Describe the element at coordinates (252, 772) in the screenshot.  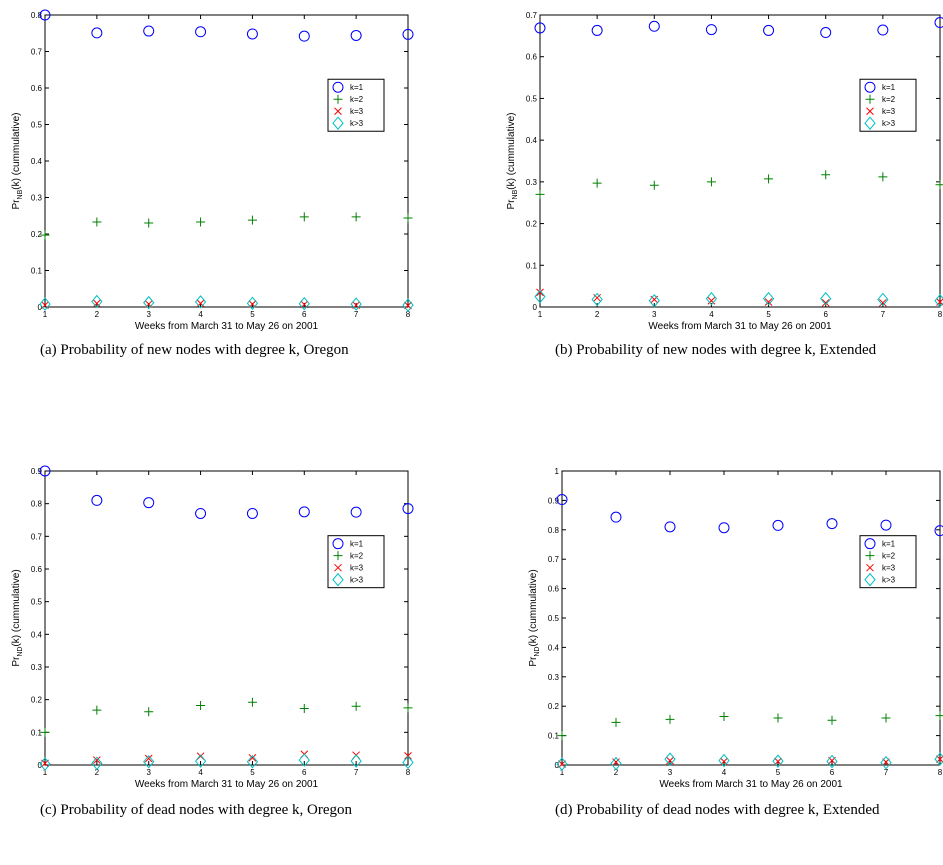
I see `x-tick-label: 5` at that location.